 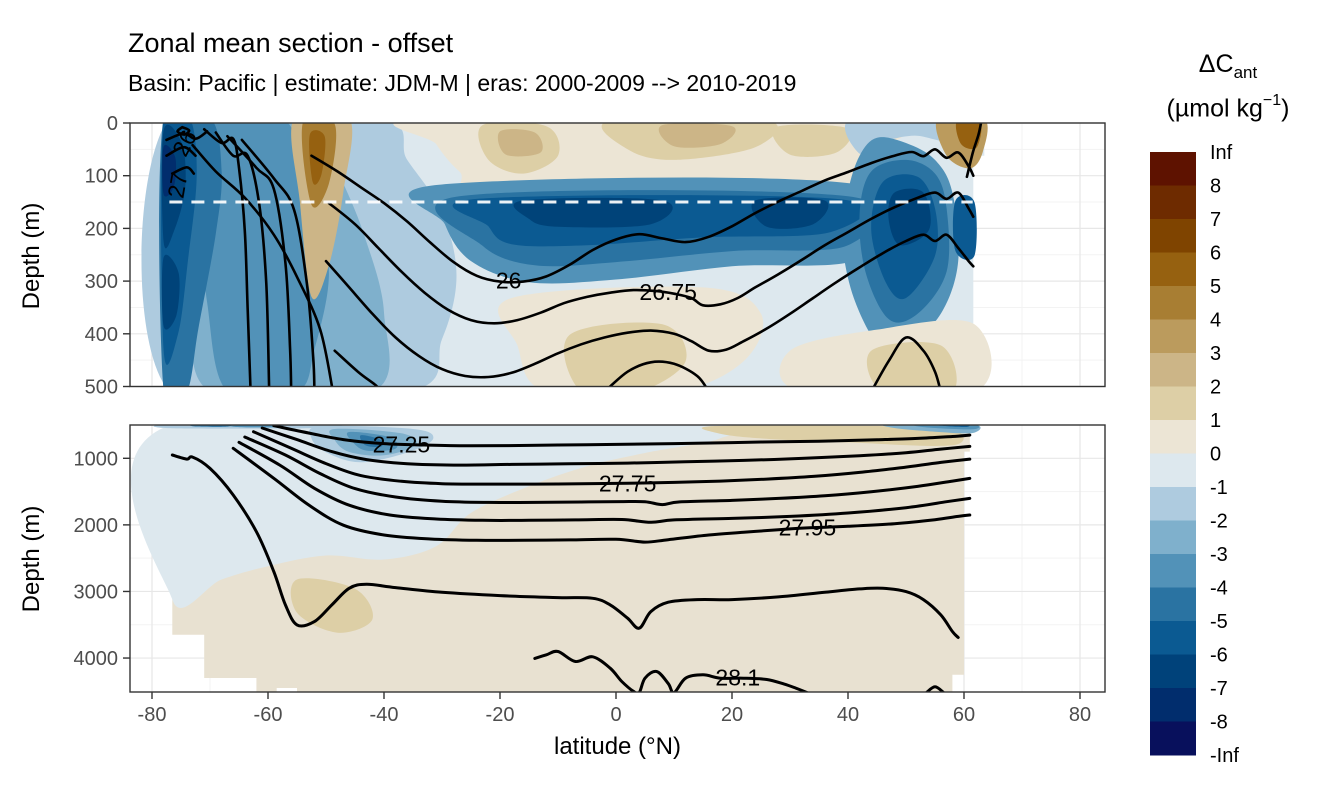 I want to click on colorbar-tick-label: 8, so click(x=1215, y=187).